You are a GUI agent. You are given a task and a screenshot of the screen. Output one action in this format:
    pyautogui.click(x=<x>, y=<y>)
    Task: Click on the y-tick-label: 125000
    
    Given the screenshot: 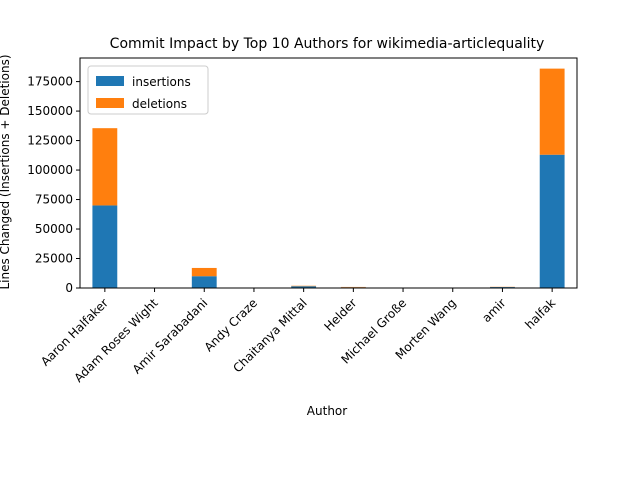 What is the action you would take?
    pyautogui.click(x=50, y=141)
    